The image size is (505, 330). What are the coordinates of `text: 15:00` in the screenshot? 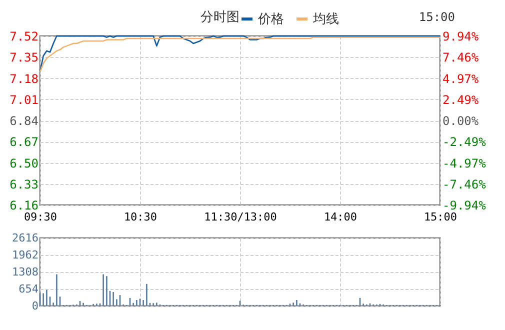 It's located at (436, 17).